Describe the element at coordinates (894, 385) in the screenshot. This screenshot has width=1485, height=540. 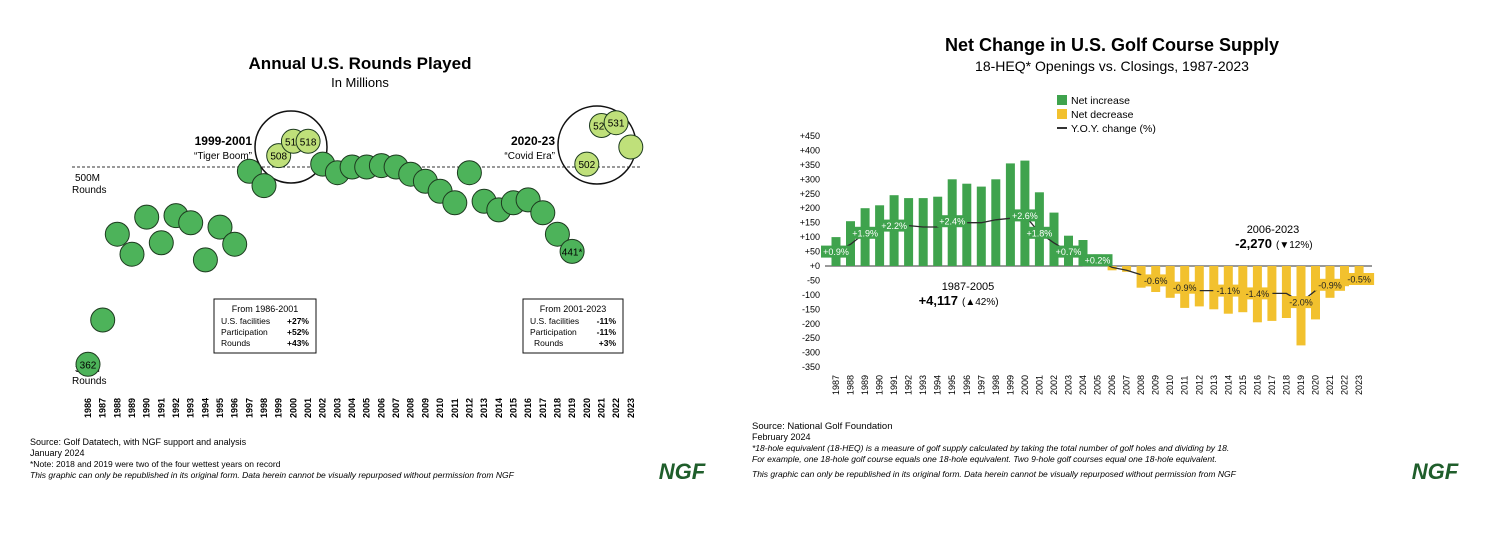
I see `supply-x-tick-1991: 1991` at that location.